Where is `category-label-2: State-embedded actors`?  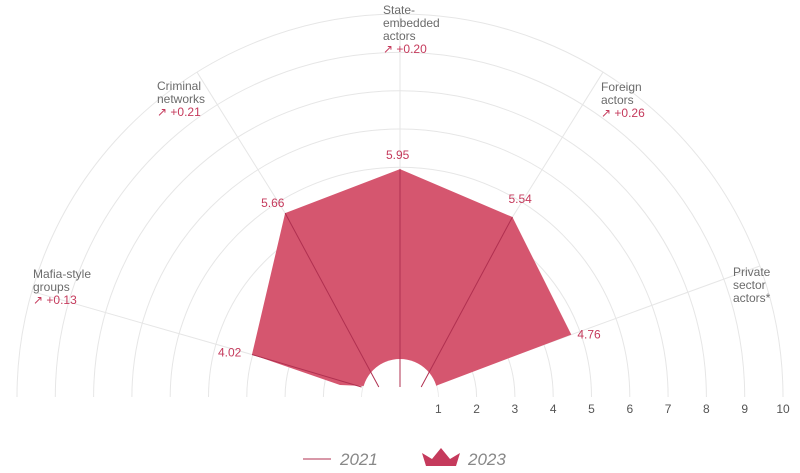 category-label-2: State-embedded actors is located at coordinates (411, 23).